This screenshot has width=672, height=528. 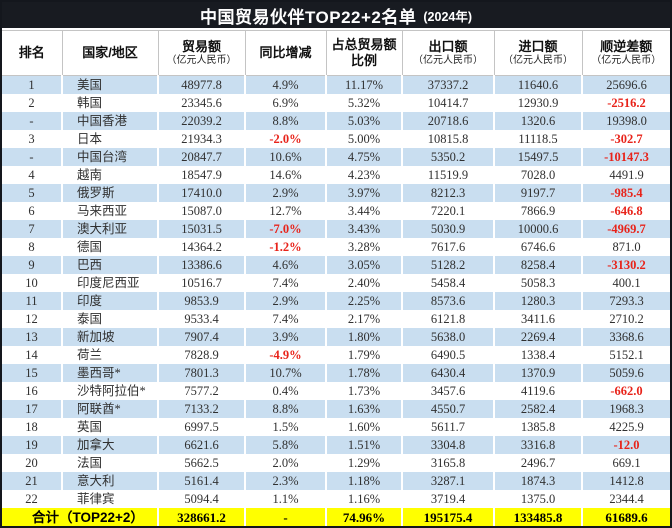 What do you see at coordinates (110, 373) in the screenshot?
I see `cell-country: 墨西哥*` at bounding box center [110, 373].